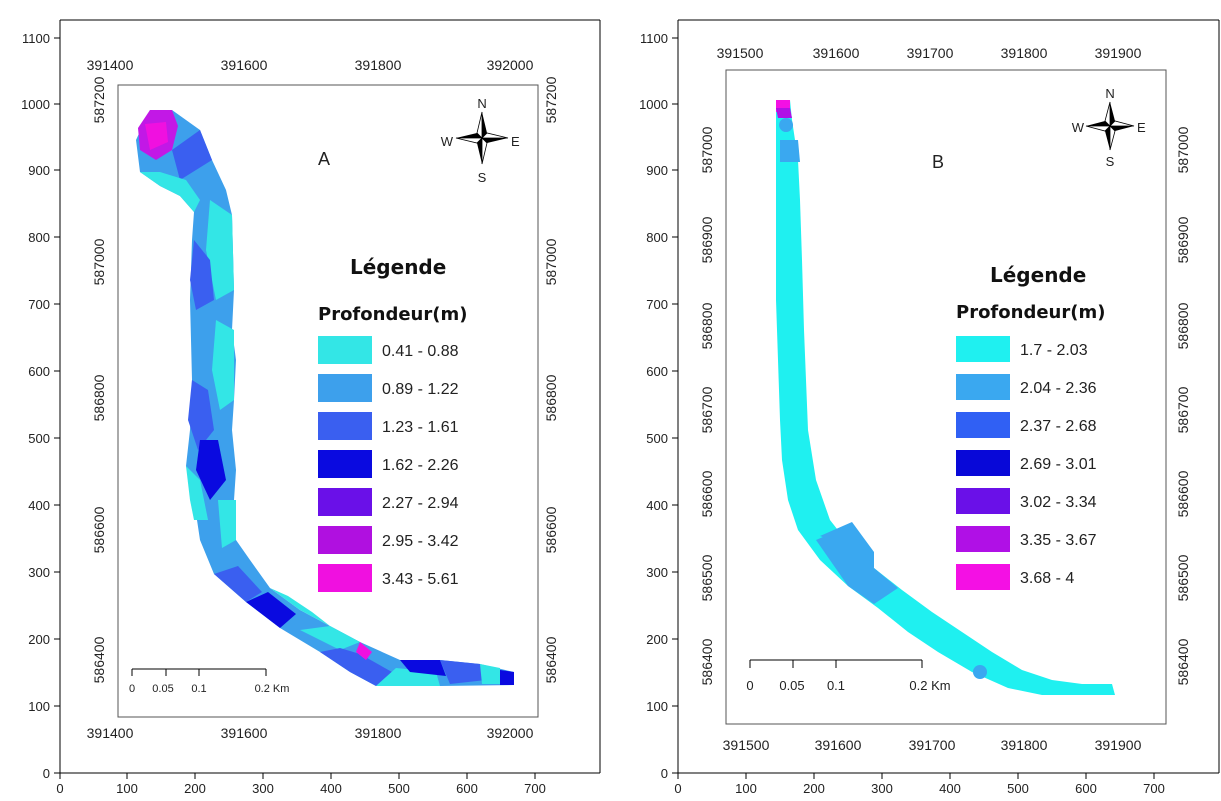 This screenshot has width=1221, height=801. What do you see at coordinates (1058, 540) in the screenshot?
I see `legend-item-label: 3.35 - 3.67` at bounding box center [1058, 540].